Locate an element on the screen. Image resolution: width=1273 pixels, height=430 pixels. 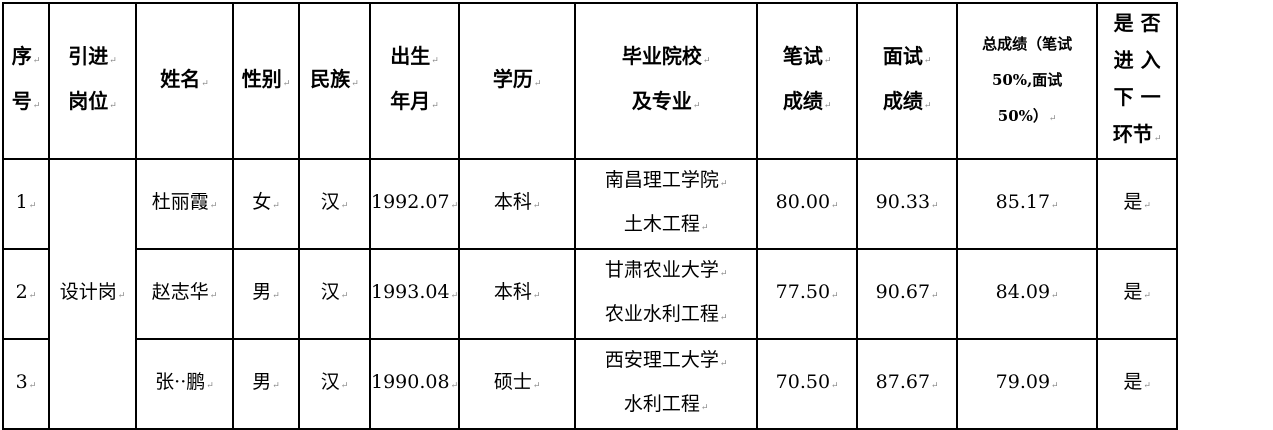
header-gender-text: 性别 is located at coordinates (266, 79).